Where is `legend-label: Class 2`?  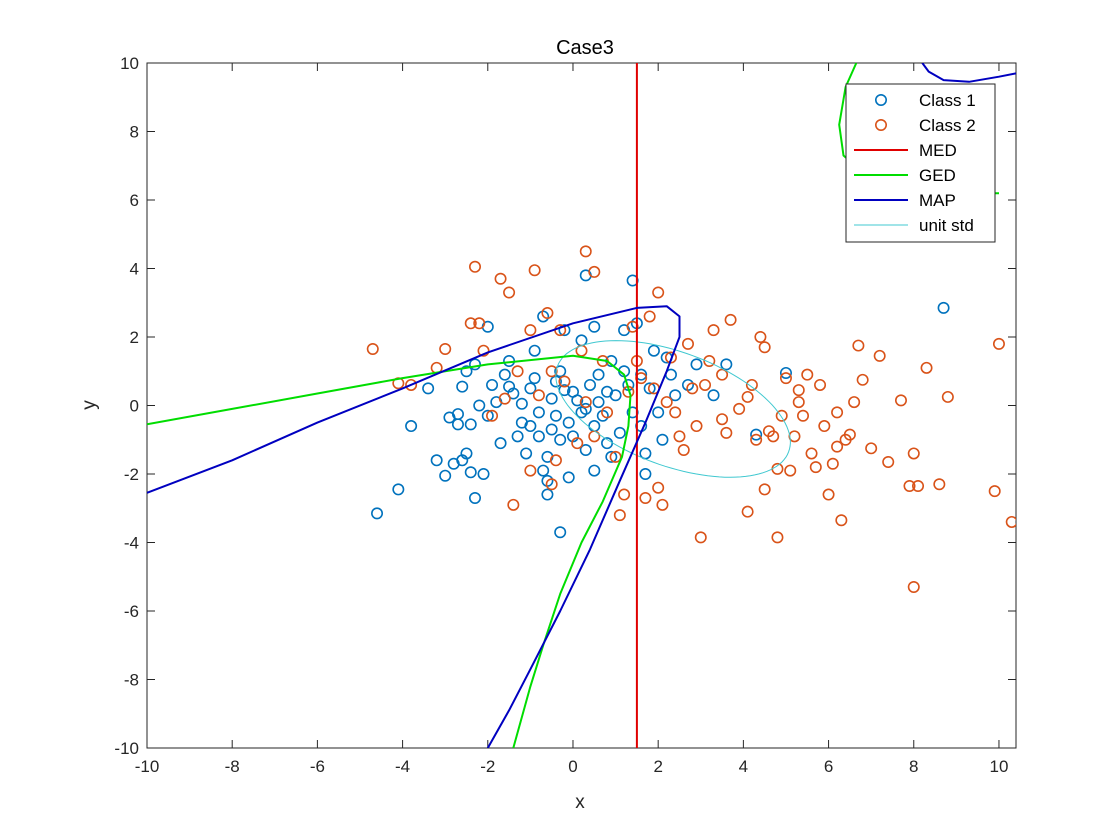 legend-label: Class 2 is located at coordinates (947, 125).